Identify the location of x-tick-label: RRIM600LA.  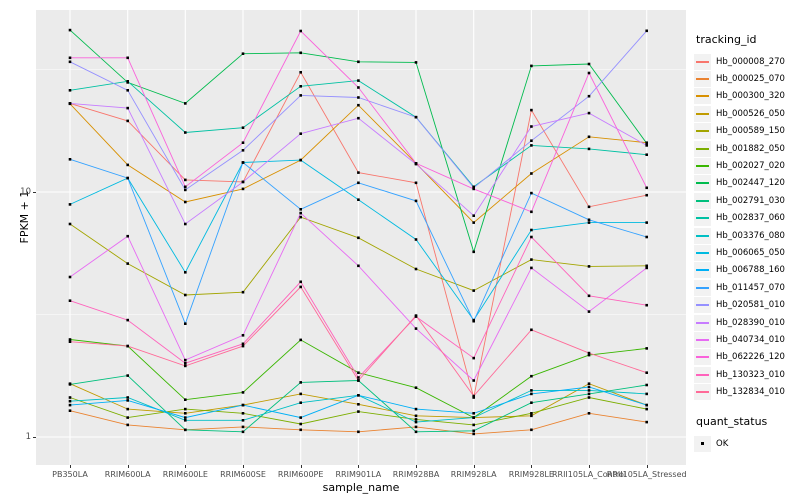
(127, 474).